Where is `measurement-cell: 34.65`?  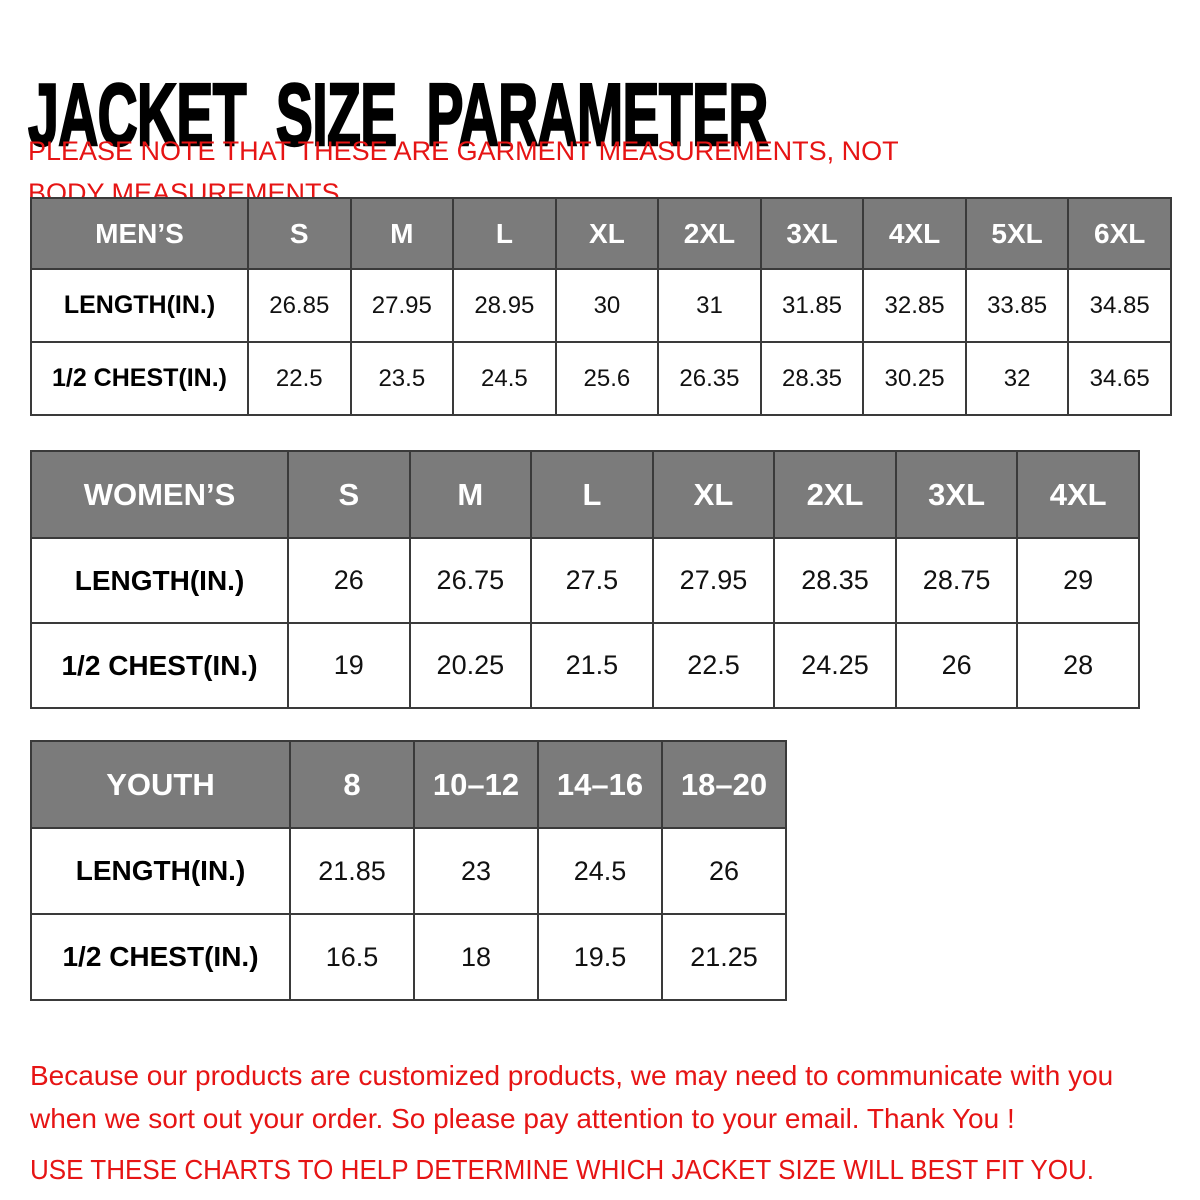 measurement-cell: 34.65 is located at coordinates (1119, 378).